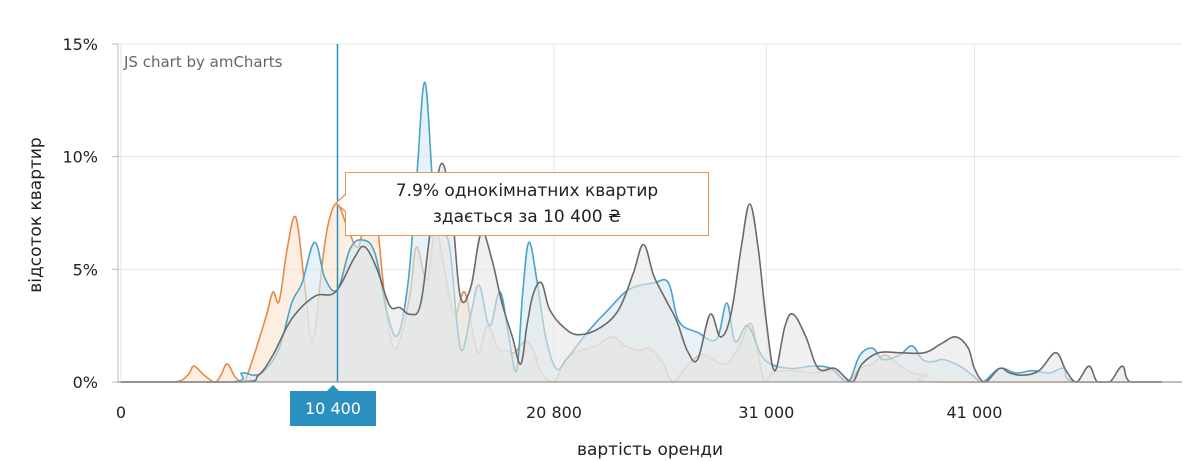  Describe the element at coordinates (121, 412) in the screenshot. I see `x-tick-label: 0` at that location.